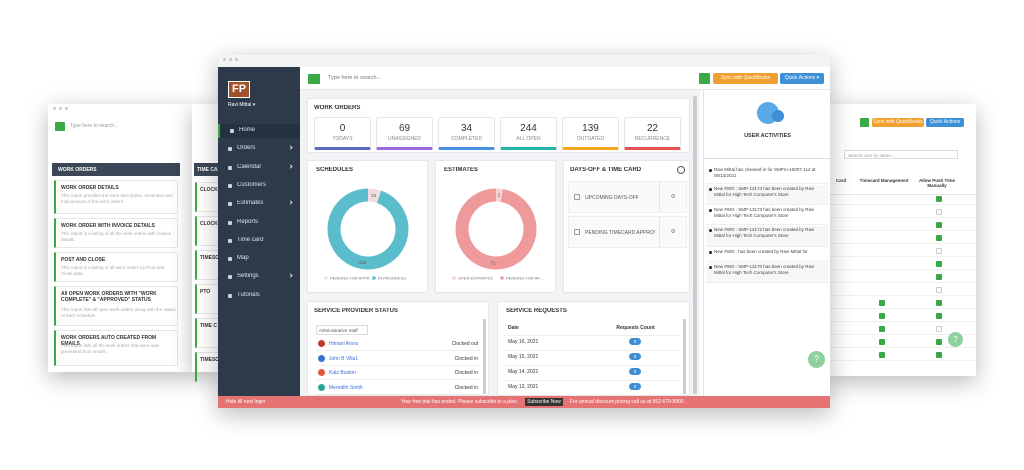  I want to click on user-name: Ravi Mittal ▾, so click(242, 105).